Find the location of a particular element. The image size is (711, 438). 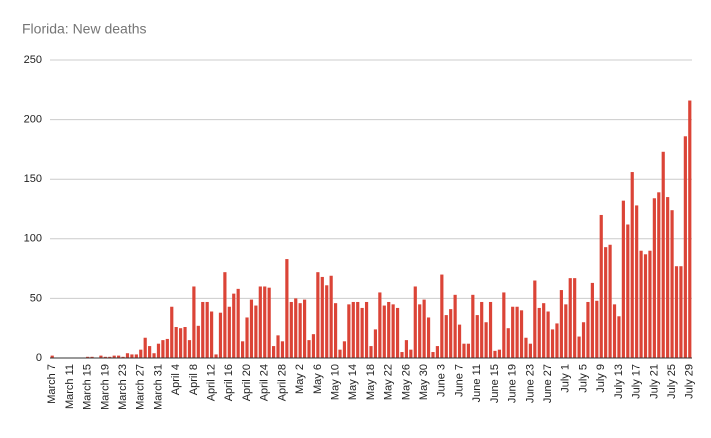

x-tick-label: July 17 is located at coordinates (637, 381).